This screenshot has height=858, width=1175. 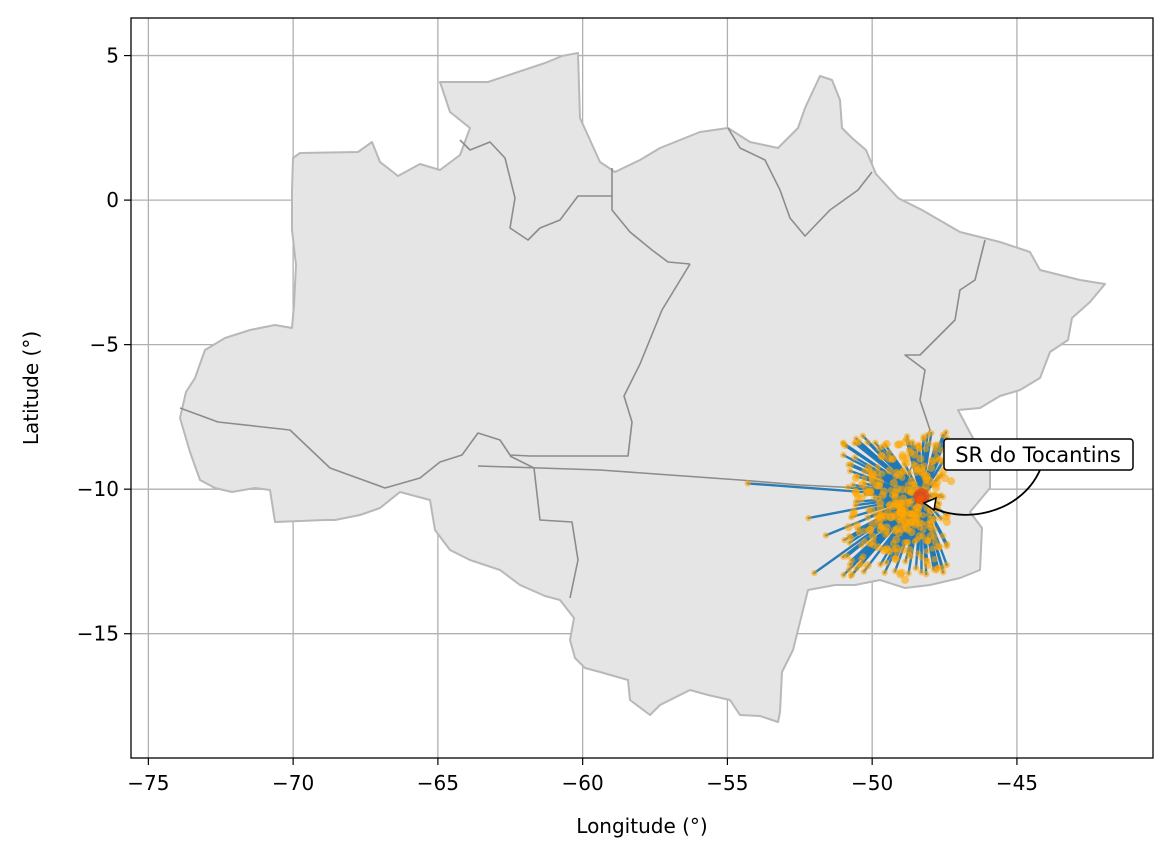 What do you see at coordinates (112, 56) in the screenshot?
I see `y-tick-label: 5` at bounding box center [112, 56].